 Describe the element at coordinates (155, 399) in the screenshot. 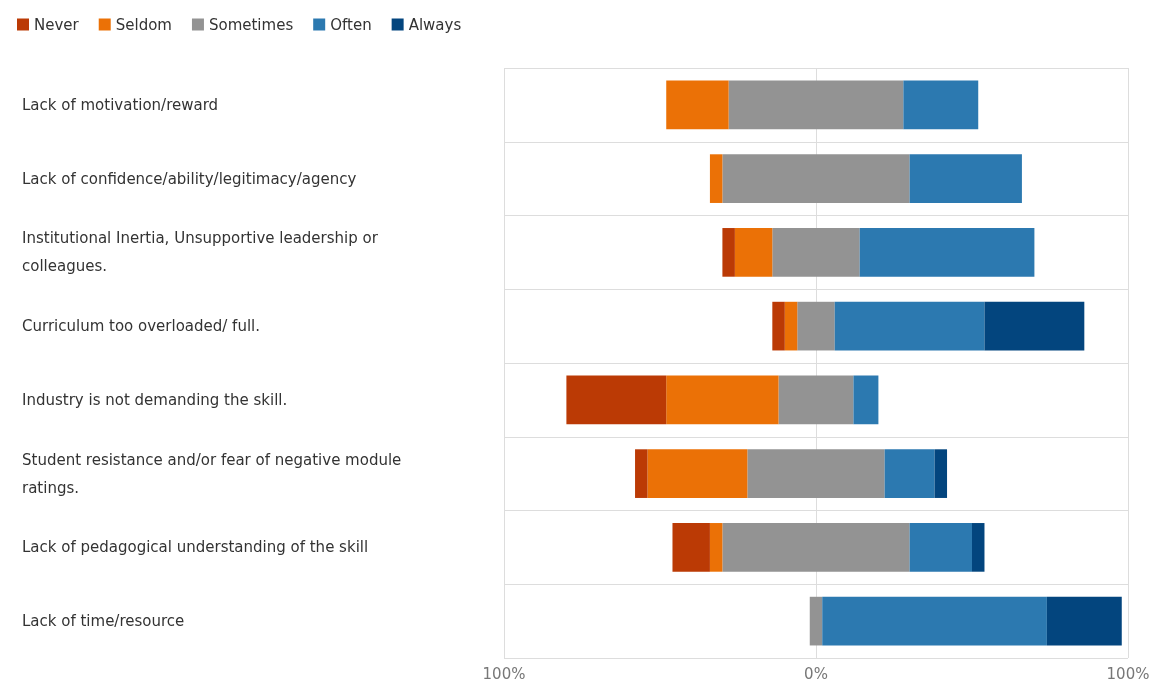

I see `y-tick-label: Industry is not demanding the skill.` at that location.